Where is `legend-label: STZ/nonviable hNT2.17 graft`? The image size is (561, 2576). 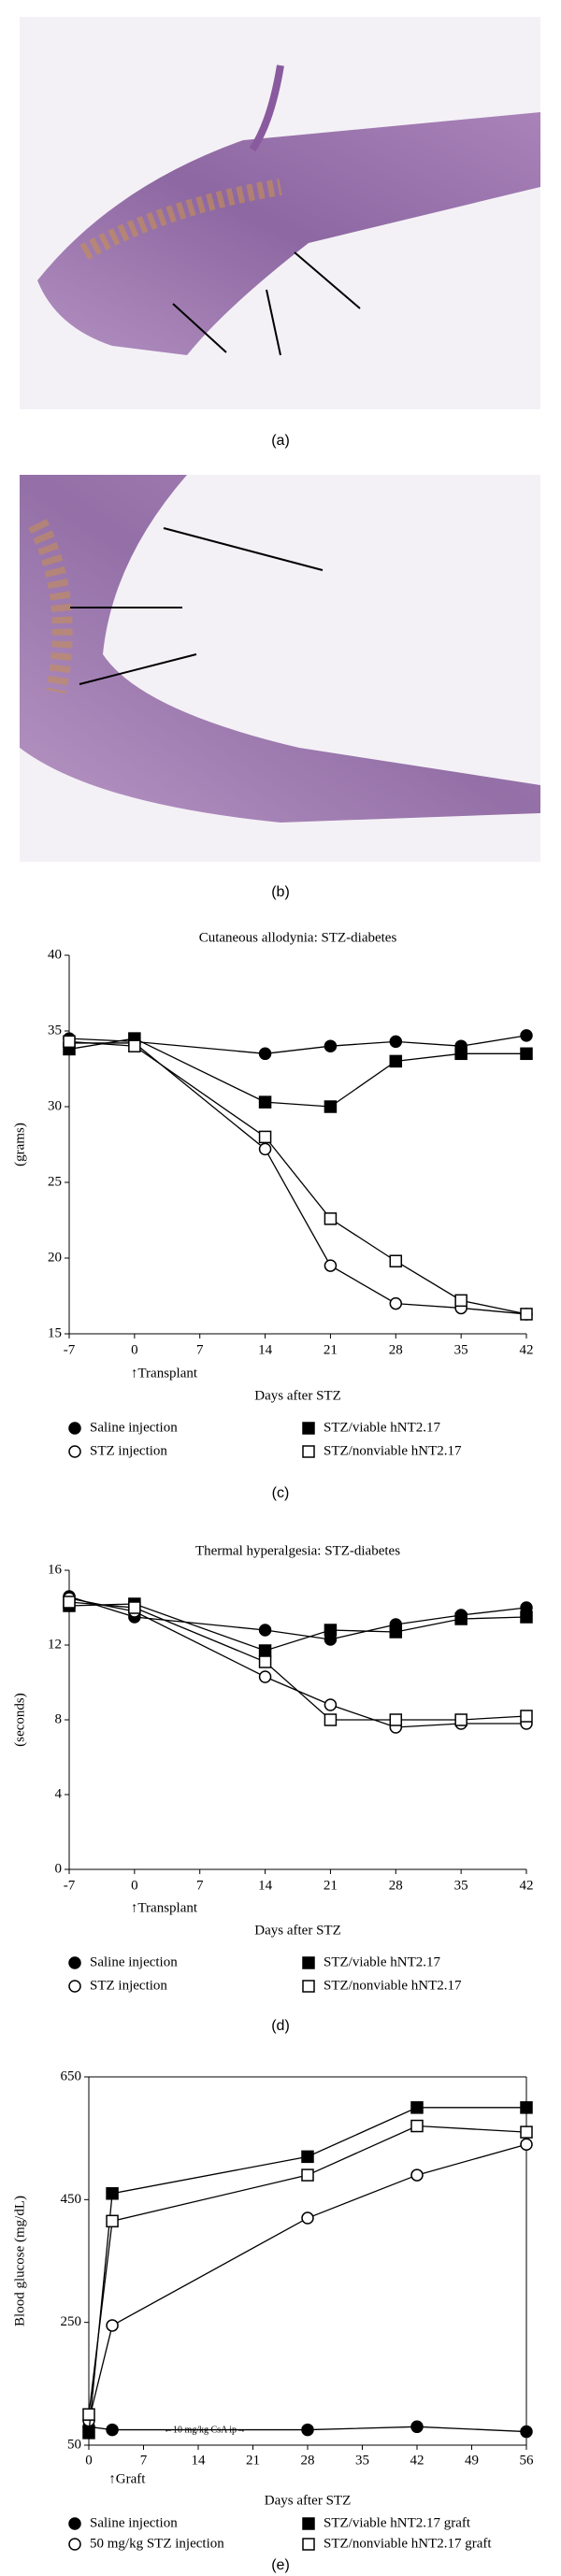 legend-label: STZ/nonviable hNT2.17 graft is located at coordinates (408, 2543).